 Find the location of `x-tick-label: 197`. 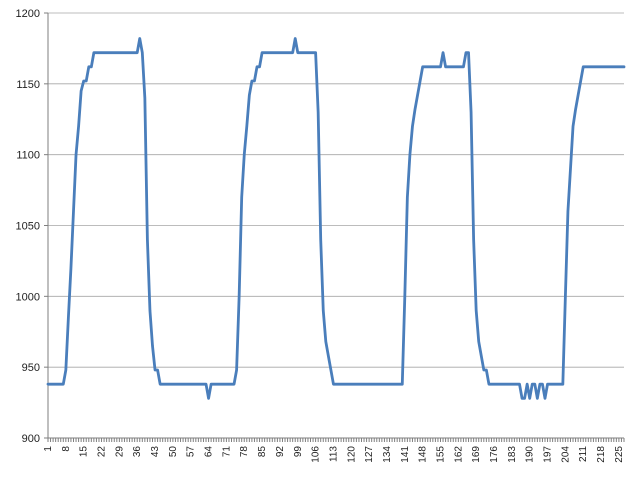

x-tick-label: 197 is located at coordinates (548, 454).